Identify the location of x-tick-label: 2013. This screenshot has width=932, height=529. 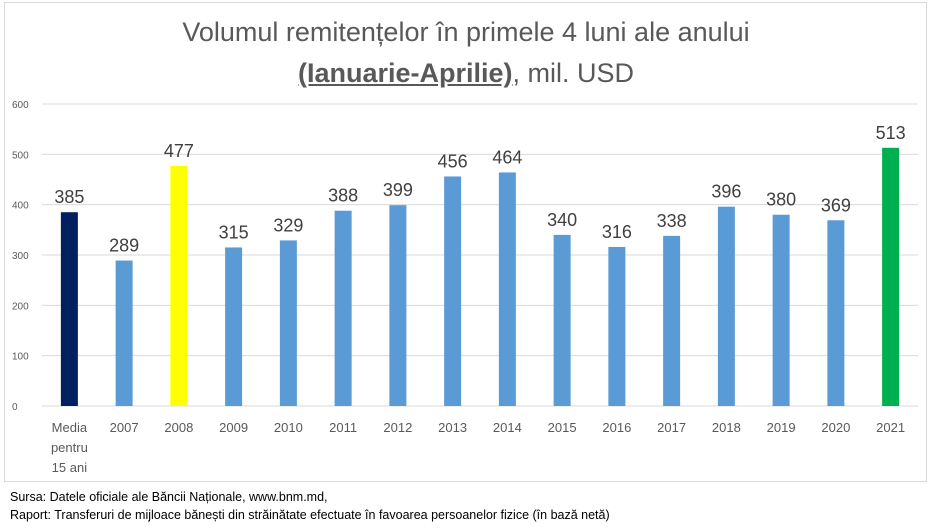
(452, 427).